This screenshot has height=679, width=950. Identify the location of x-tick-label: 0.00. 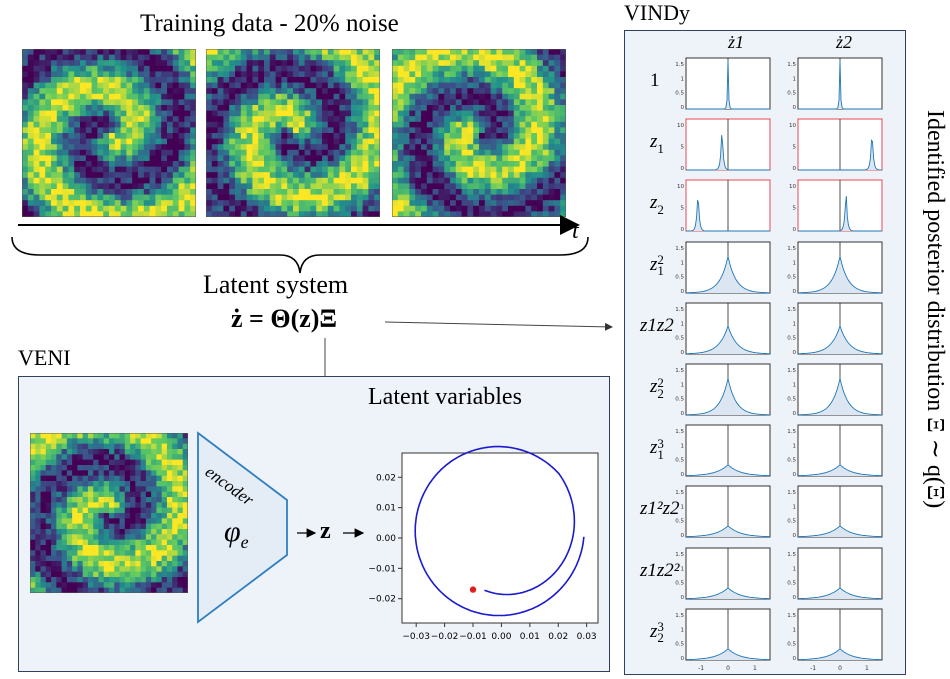
(501, 637).